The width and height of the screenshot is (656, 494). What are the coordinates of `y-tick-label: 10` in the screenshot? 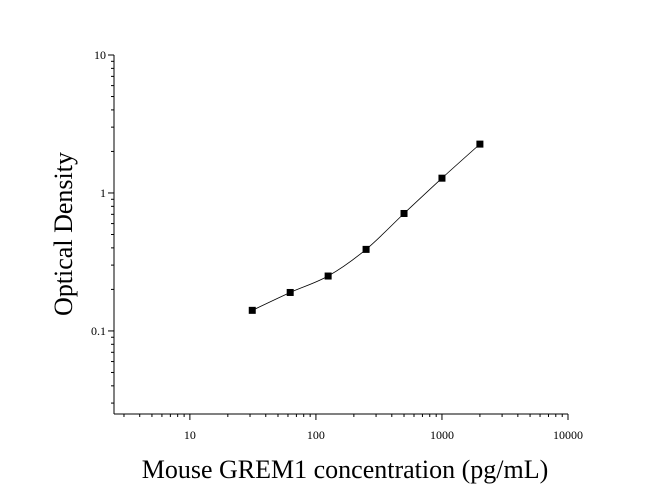 It's located at (100, 55).